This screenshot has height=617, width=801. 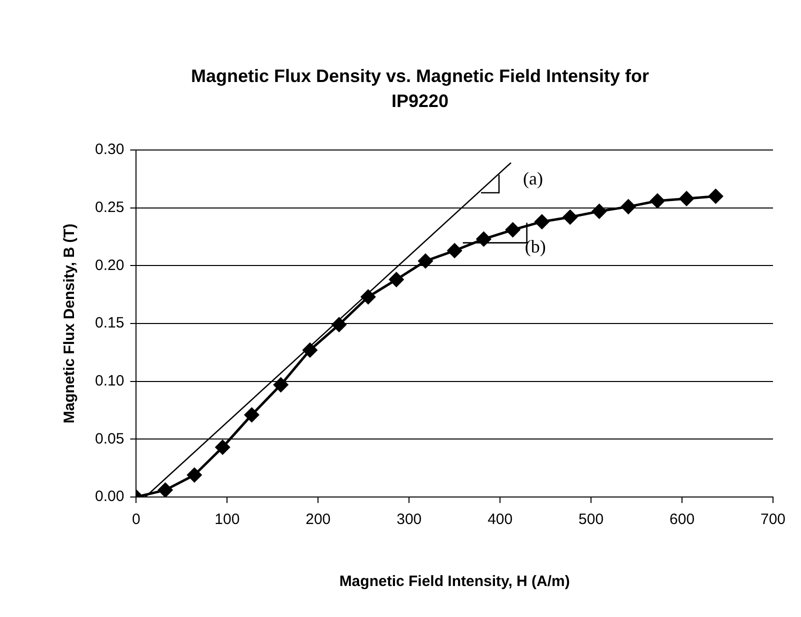 What do you see at coordinates (773, 519) in the screenshot?
I see `x-tick-label: 700` at bounding box center [773, 519].